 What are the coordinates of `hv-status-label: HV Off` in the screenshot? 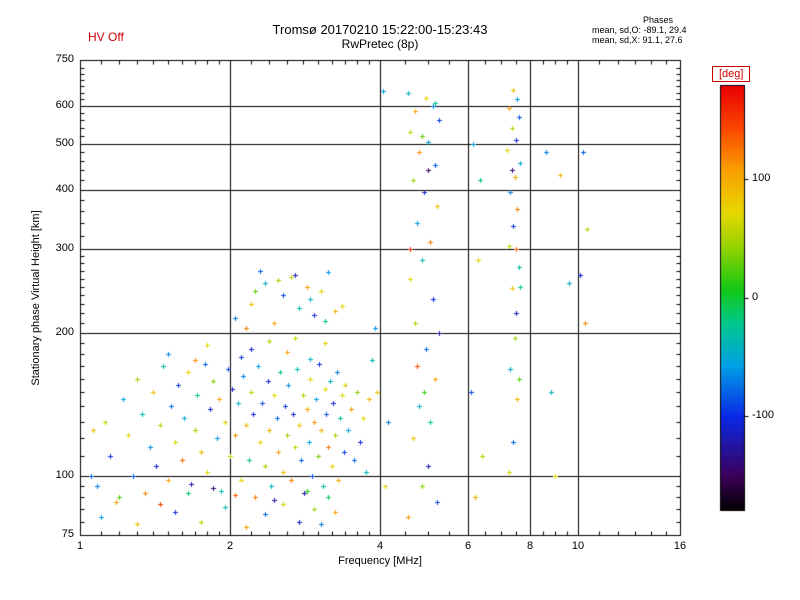 It's located at (106, 37).